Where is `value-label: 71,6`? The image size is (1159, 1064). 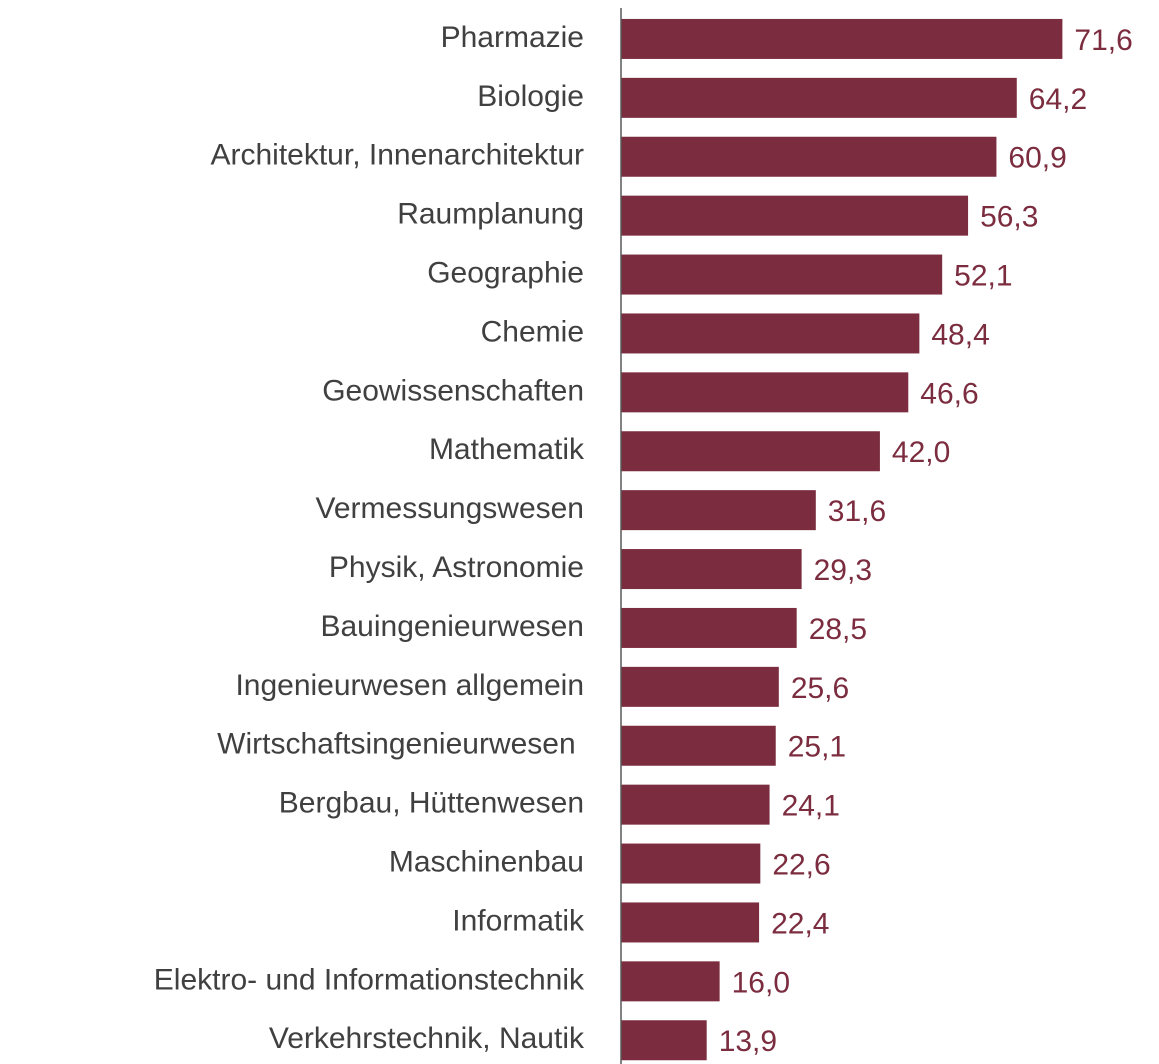
value-label: 71,6 is located at coordinates (1103, 40).